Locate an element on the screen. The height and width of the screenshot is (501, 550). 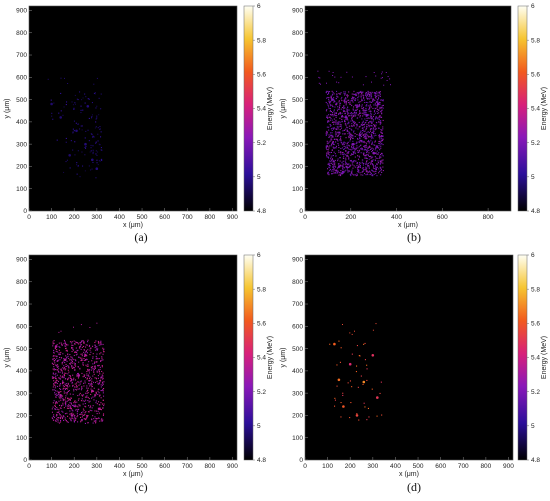
x-tick-label: 600 is located at coordinates (442, 217).